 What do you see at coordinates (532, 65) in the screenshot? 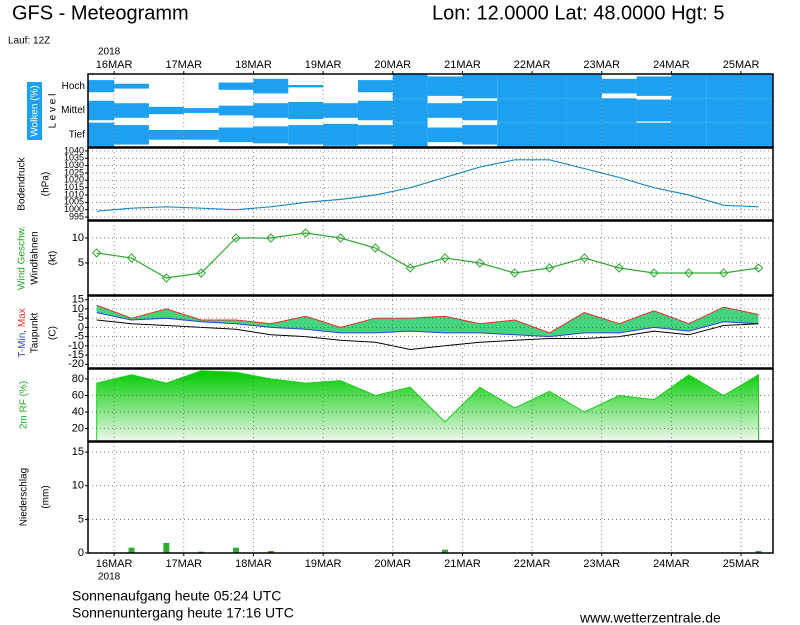
I see `x-tick-label: 22MAR` at bounding box center [532, 65].